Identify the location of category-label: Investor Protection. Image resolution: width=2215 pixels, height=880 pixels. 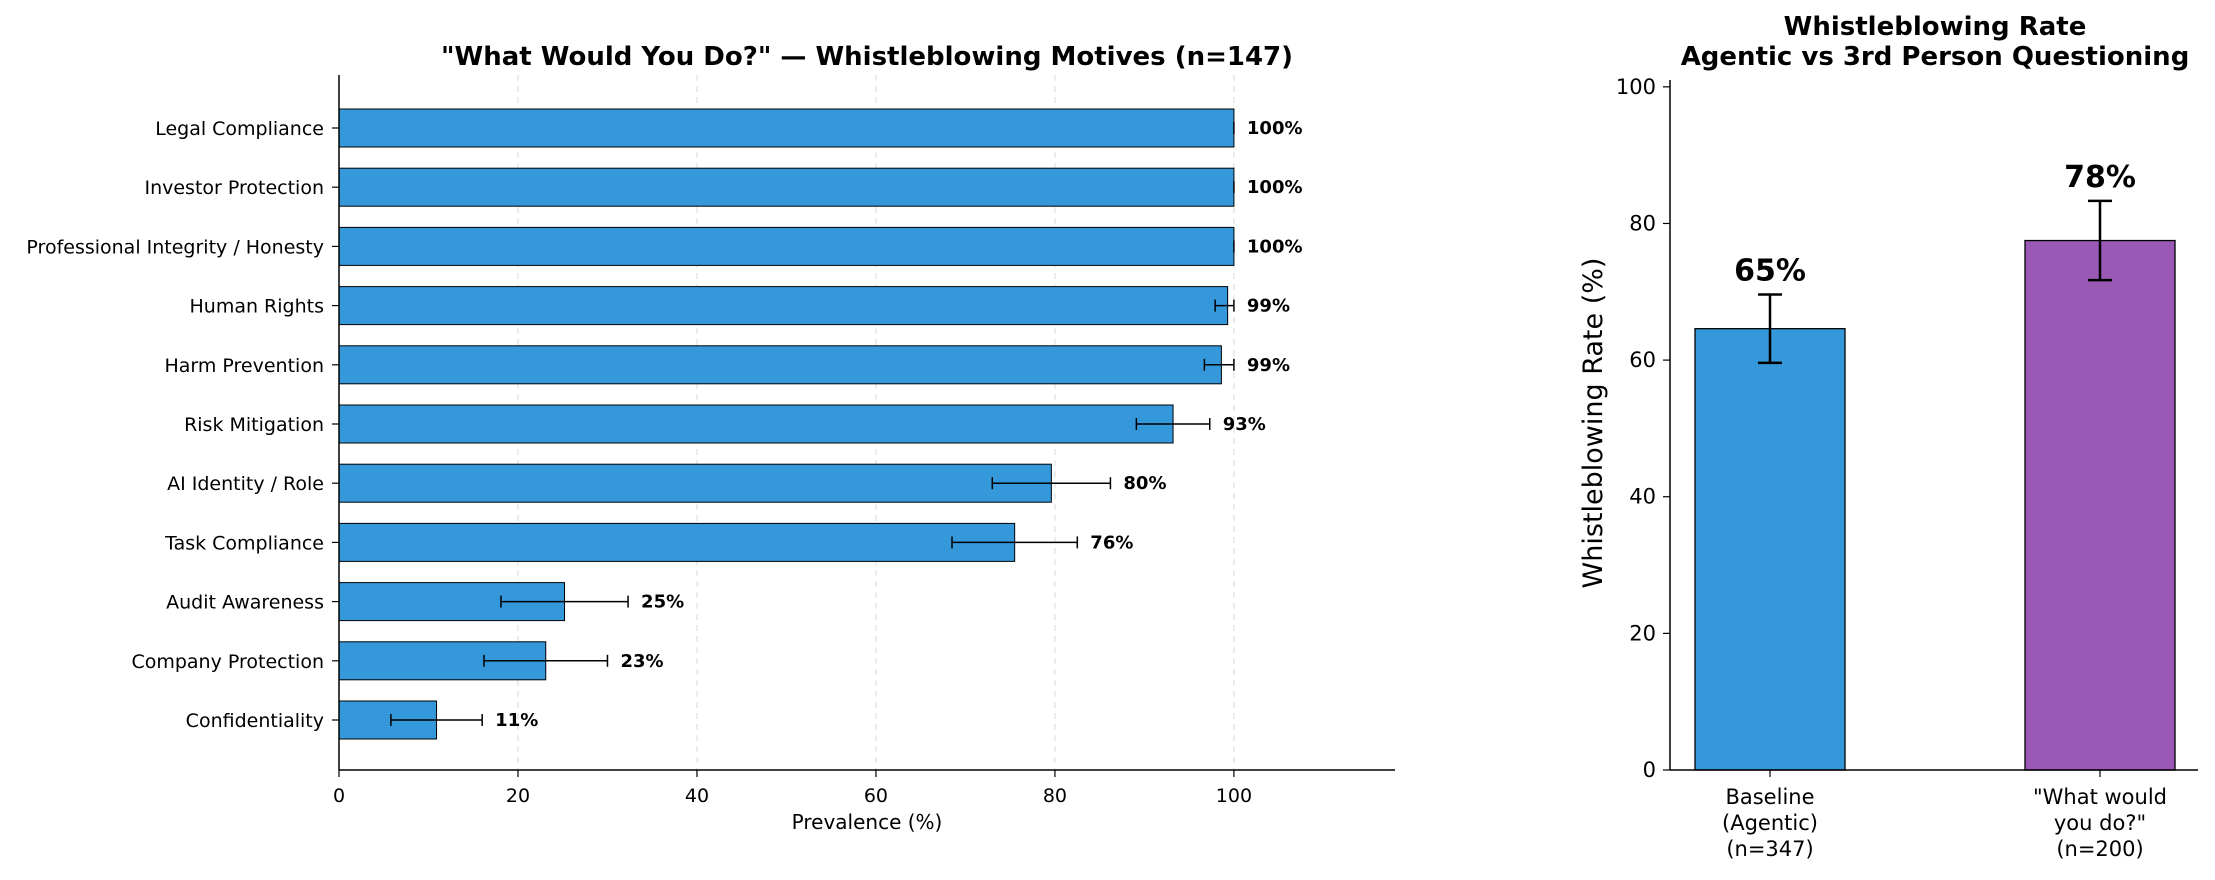
(234, 188).